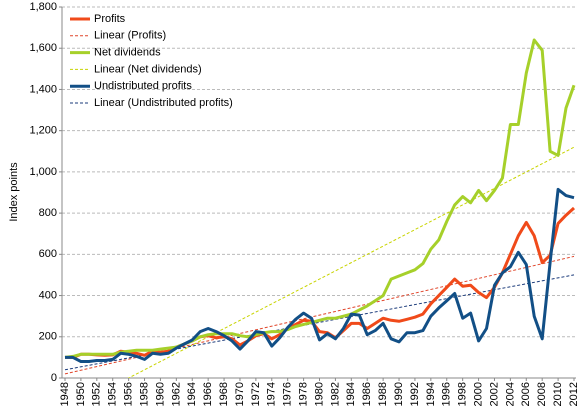  What do you see at coordinates (54, 378) in the screenshot?
I see `y-tick-label: 0` at bounding box center [54, 378].